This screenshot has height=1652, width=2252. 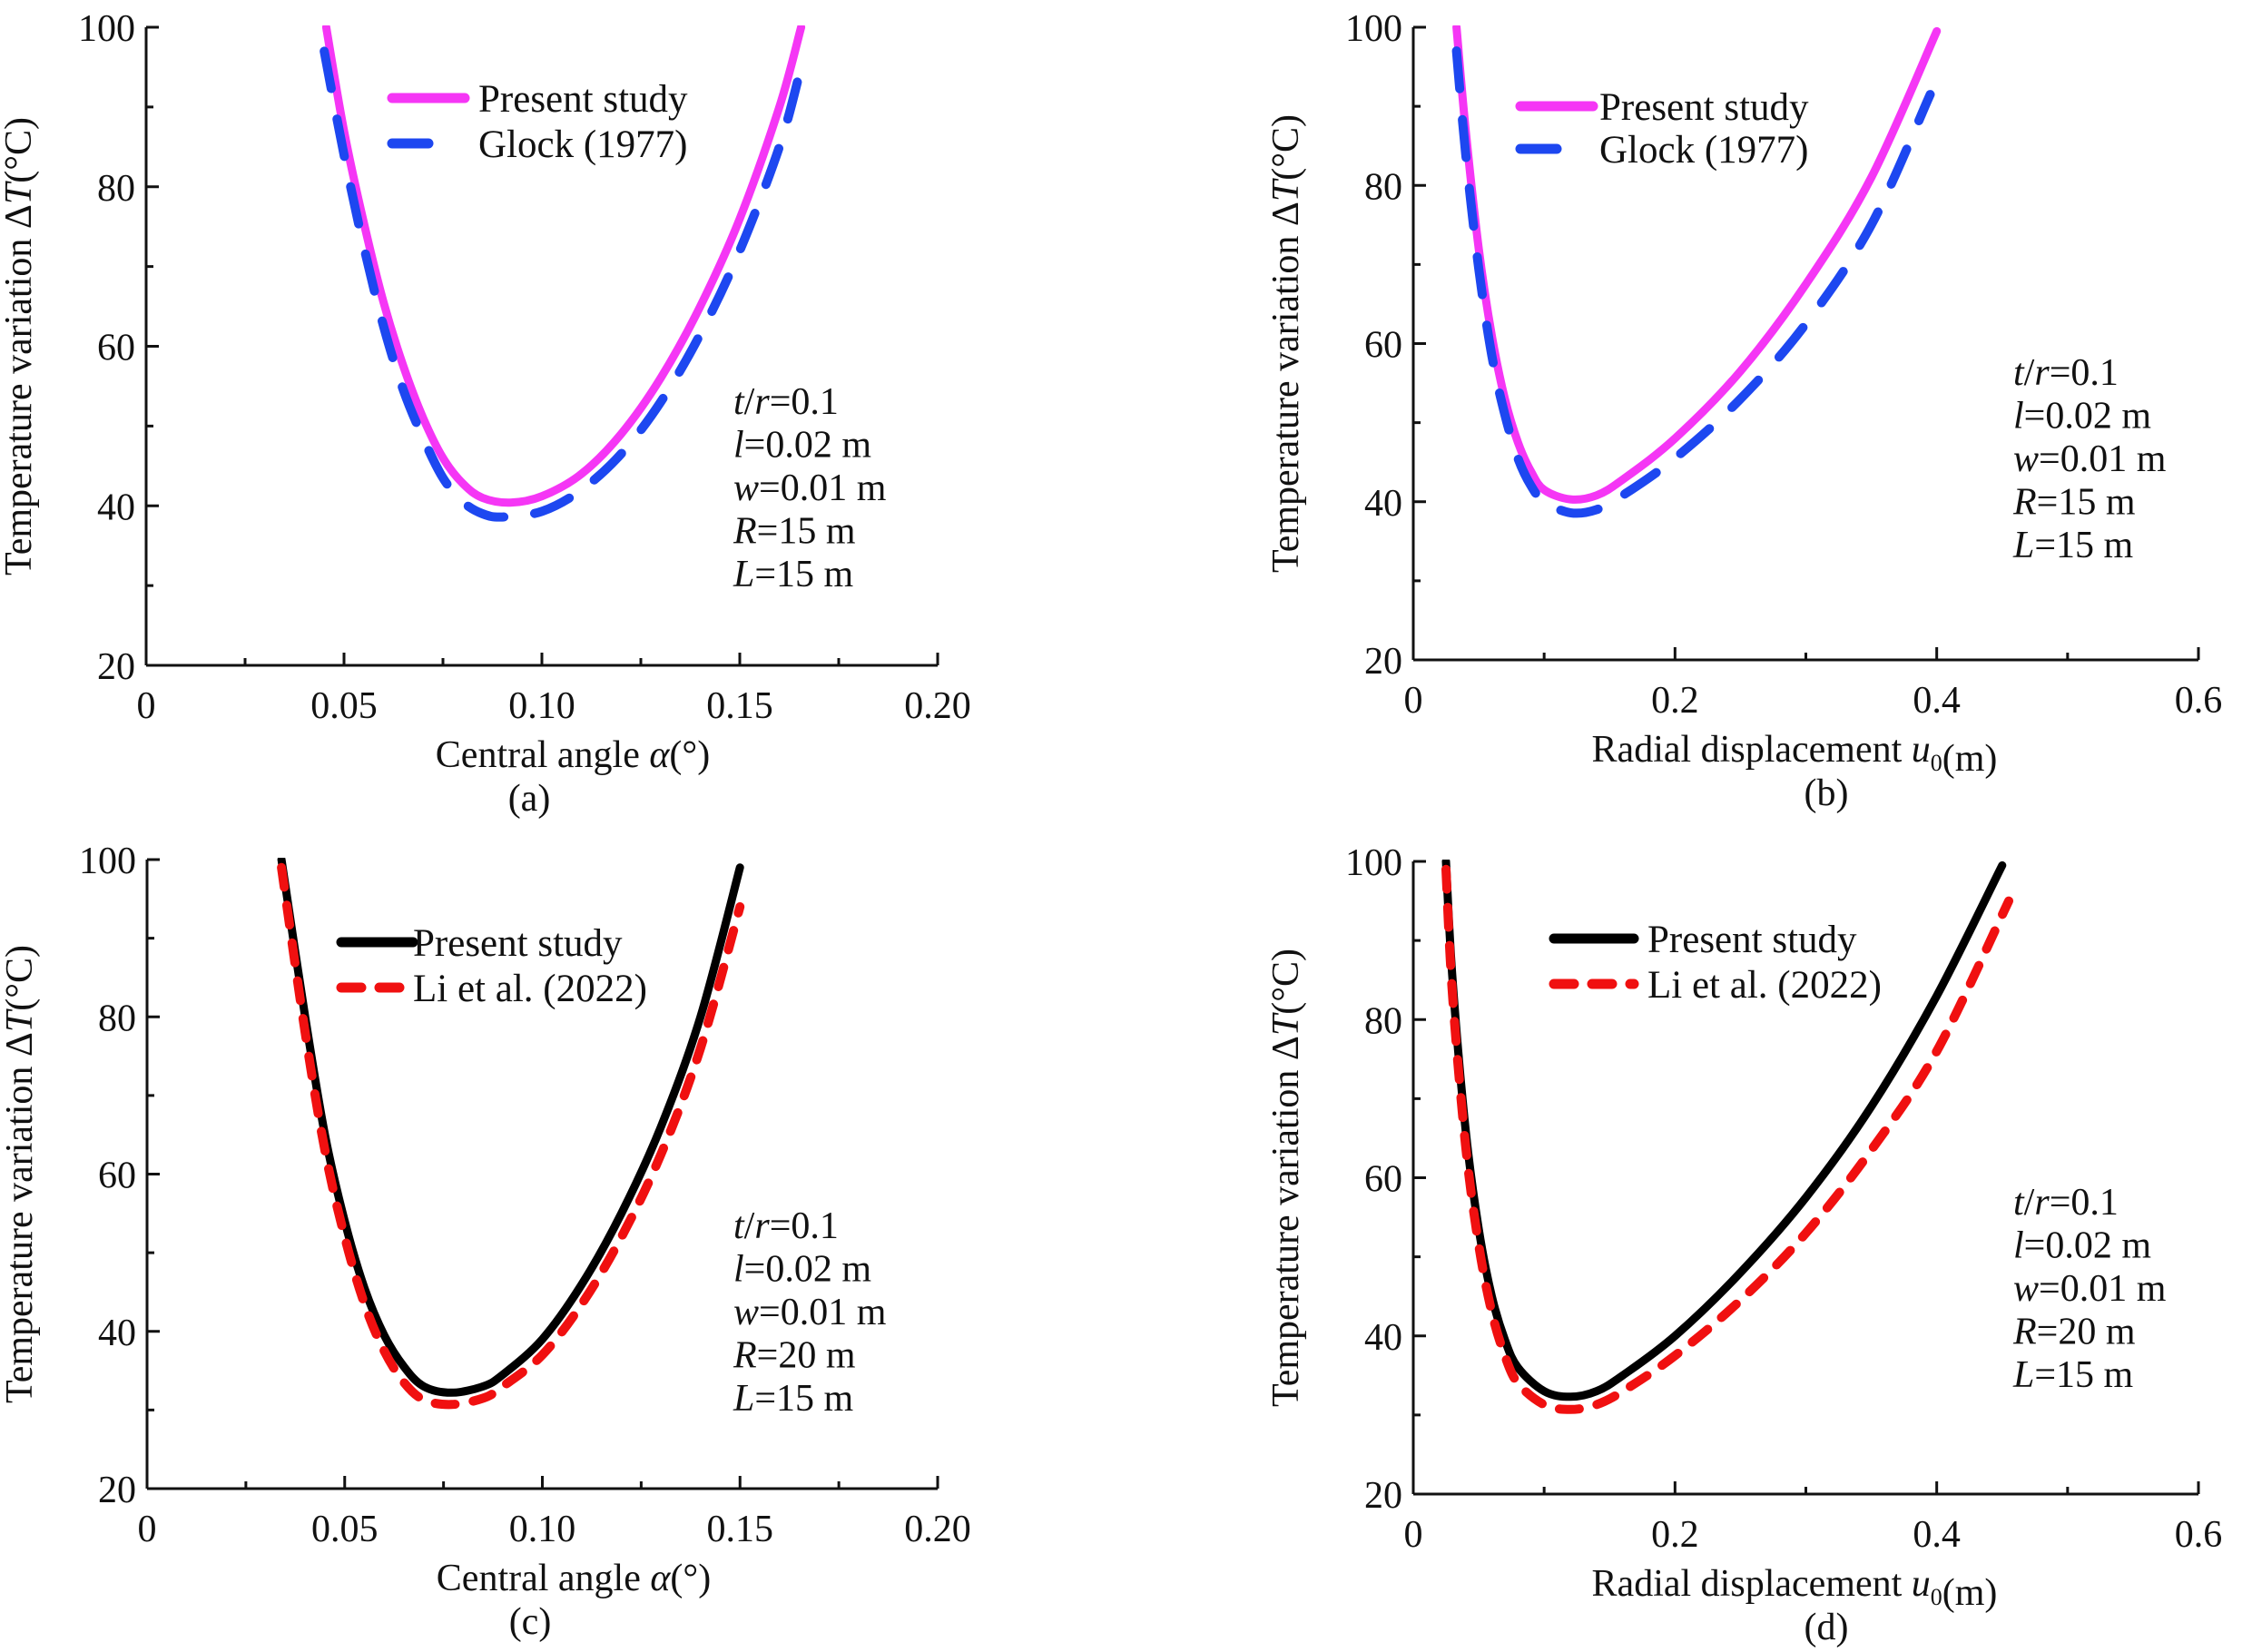 What do you see at coordinates (1752, 750) in the screenshot?
I see `text-part: Radial displacement` at bounding box center [1752, 750].